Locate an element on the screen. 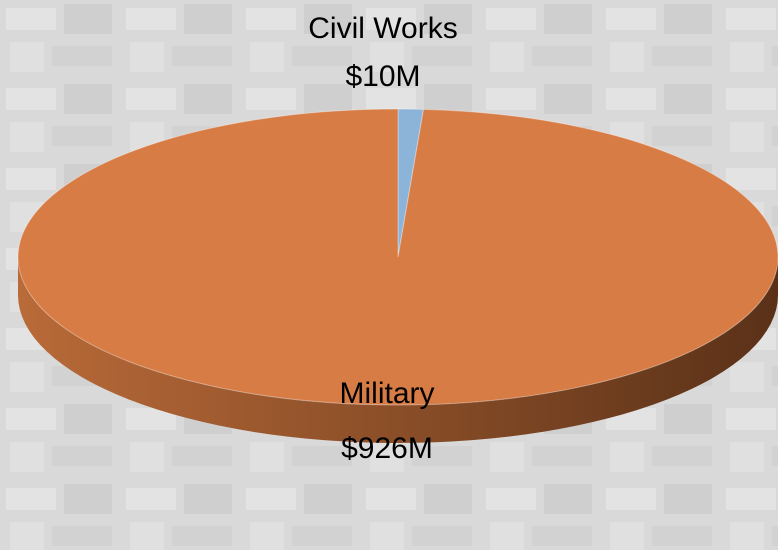 The width and height of the screenshot is (778, 550). slice-value-military: $926M is located at coordinates (387, 448).